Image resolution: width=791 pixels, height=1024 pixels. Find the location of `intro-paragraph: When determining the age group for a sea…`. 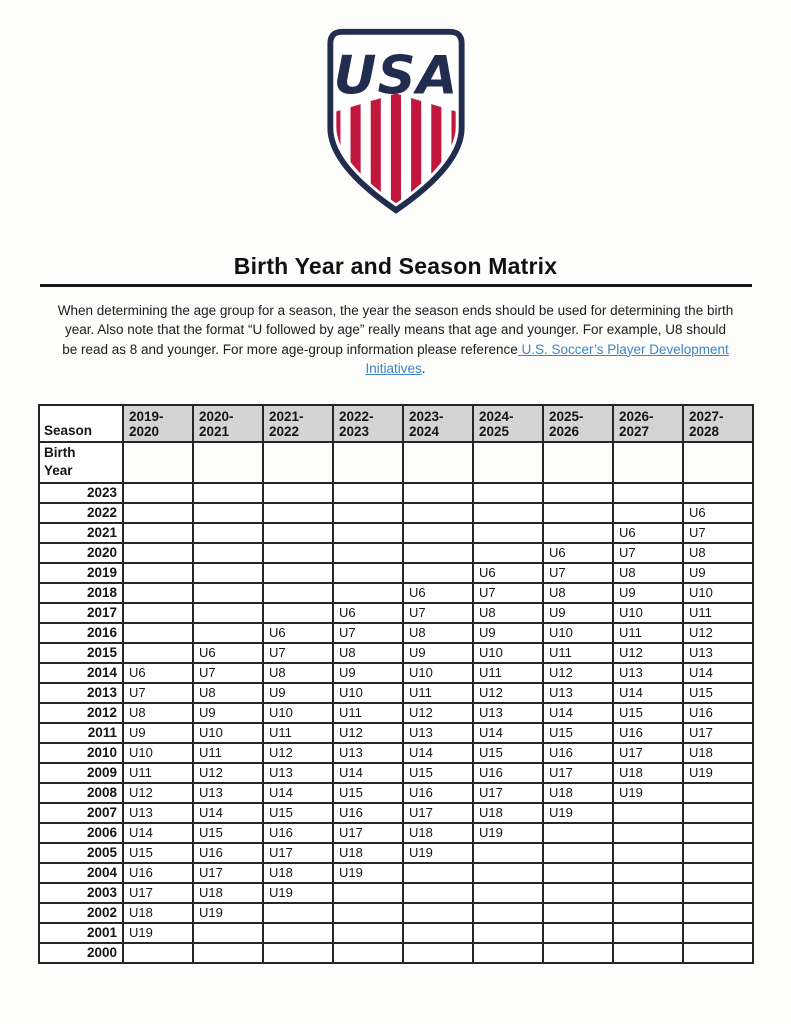

intro-paragraph: When determining the age group for a sea… is located at coordinates (396, 339).